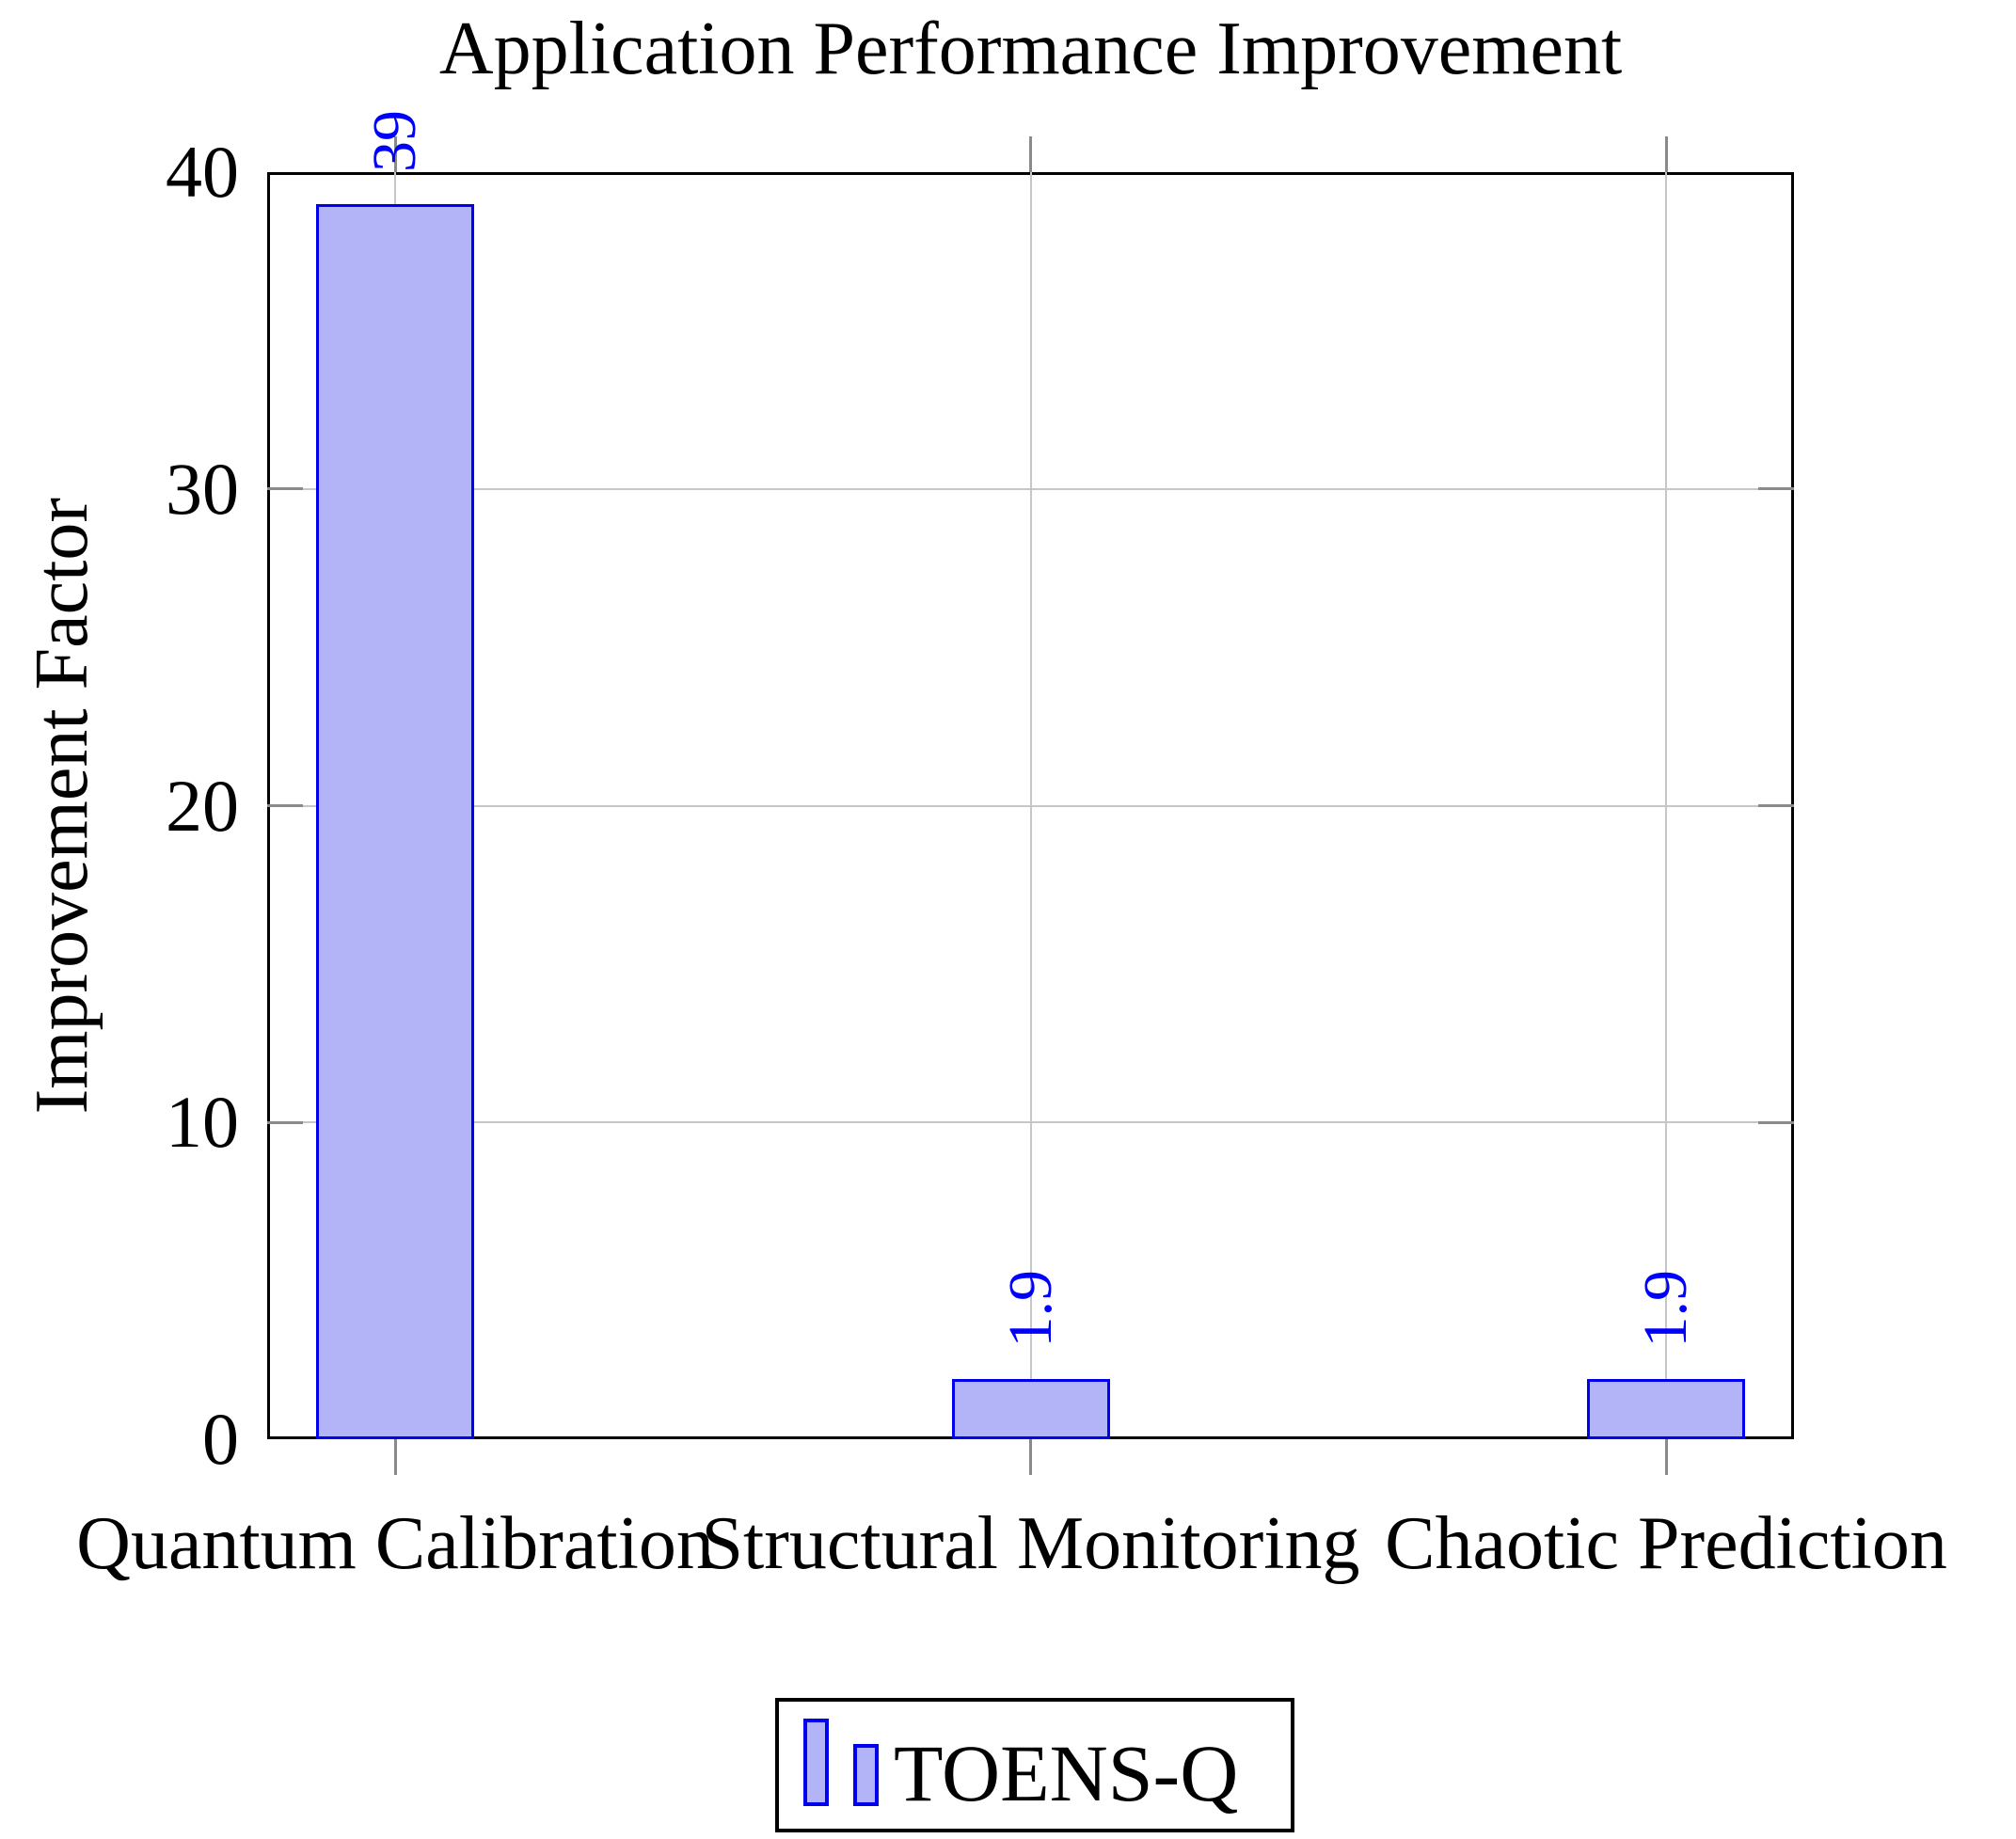 The width and height of the screenshot is (2016, 1839). I want to click on y-tick-label: 10, so click(203, 1122).